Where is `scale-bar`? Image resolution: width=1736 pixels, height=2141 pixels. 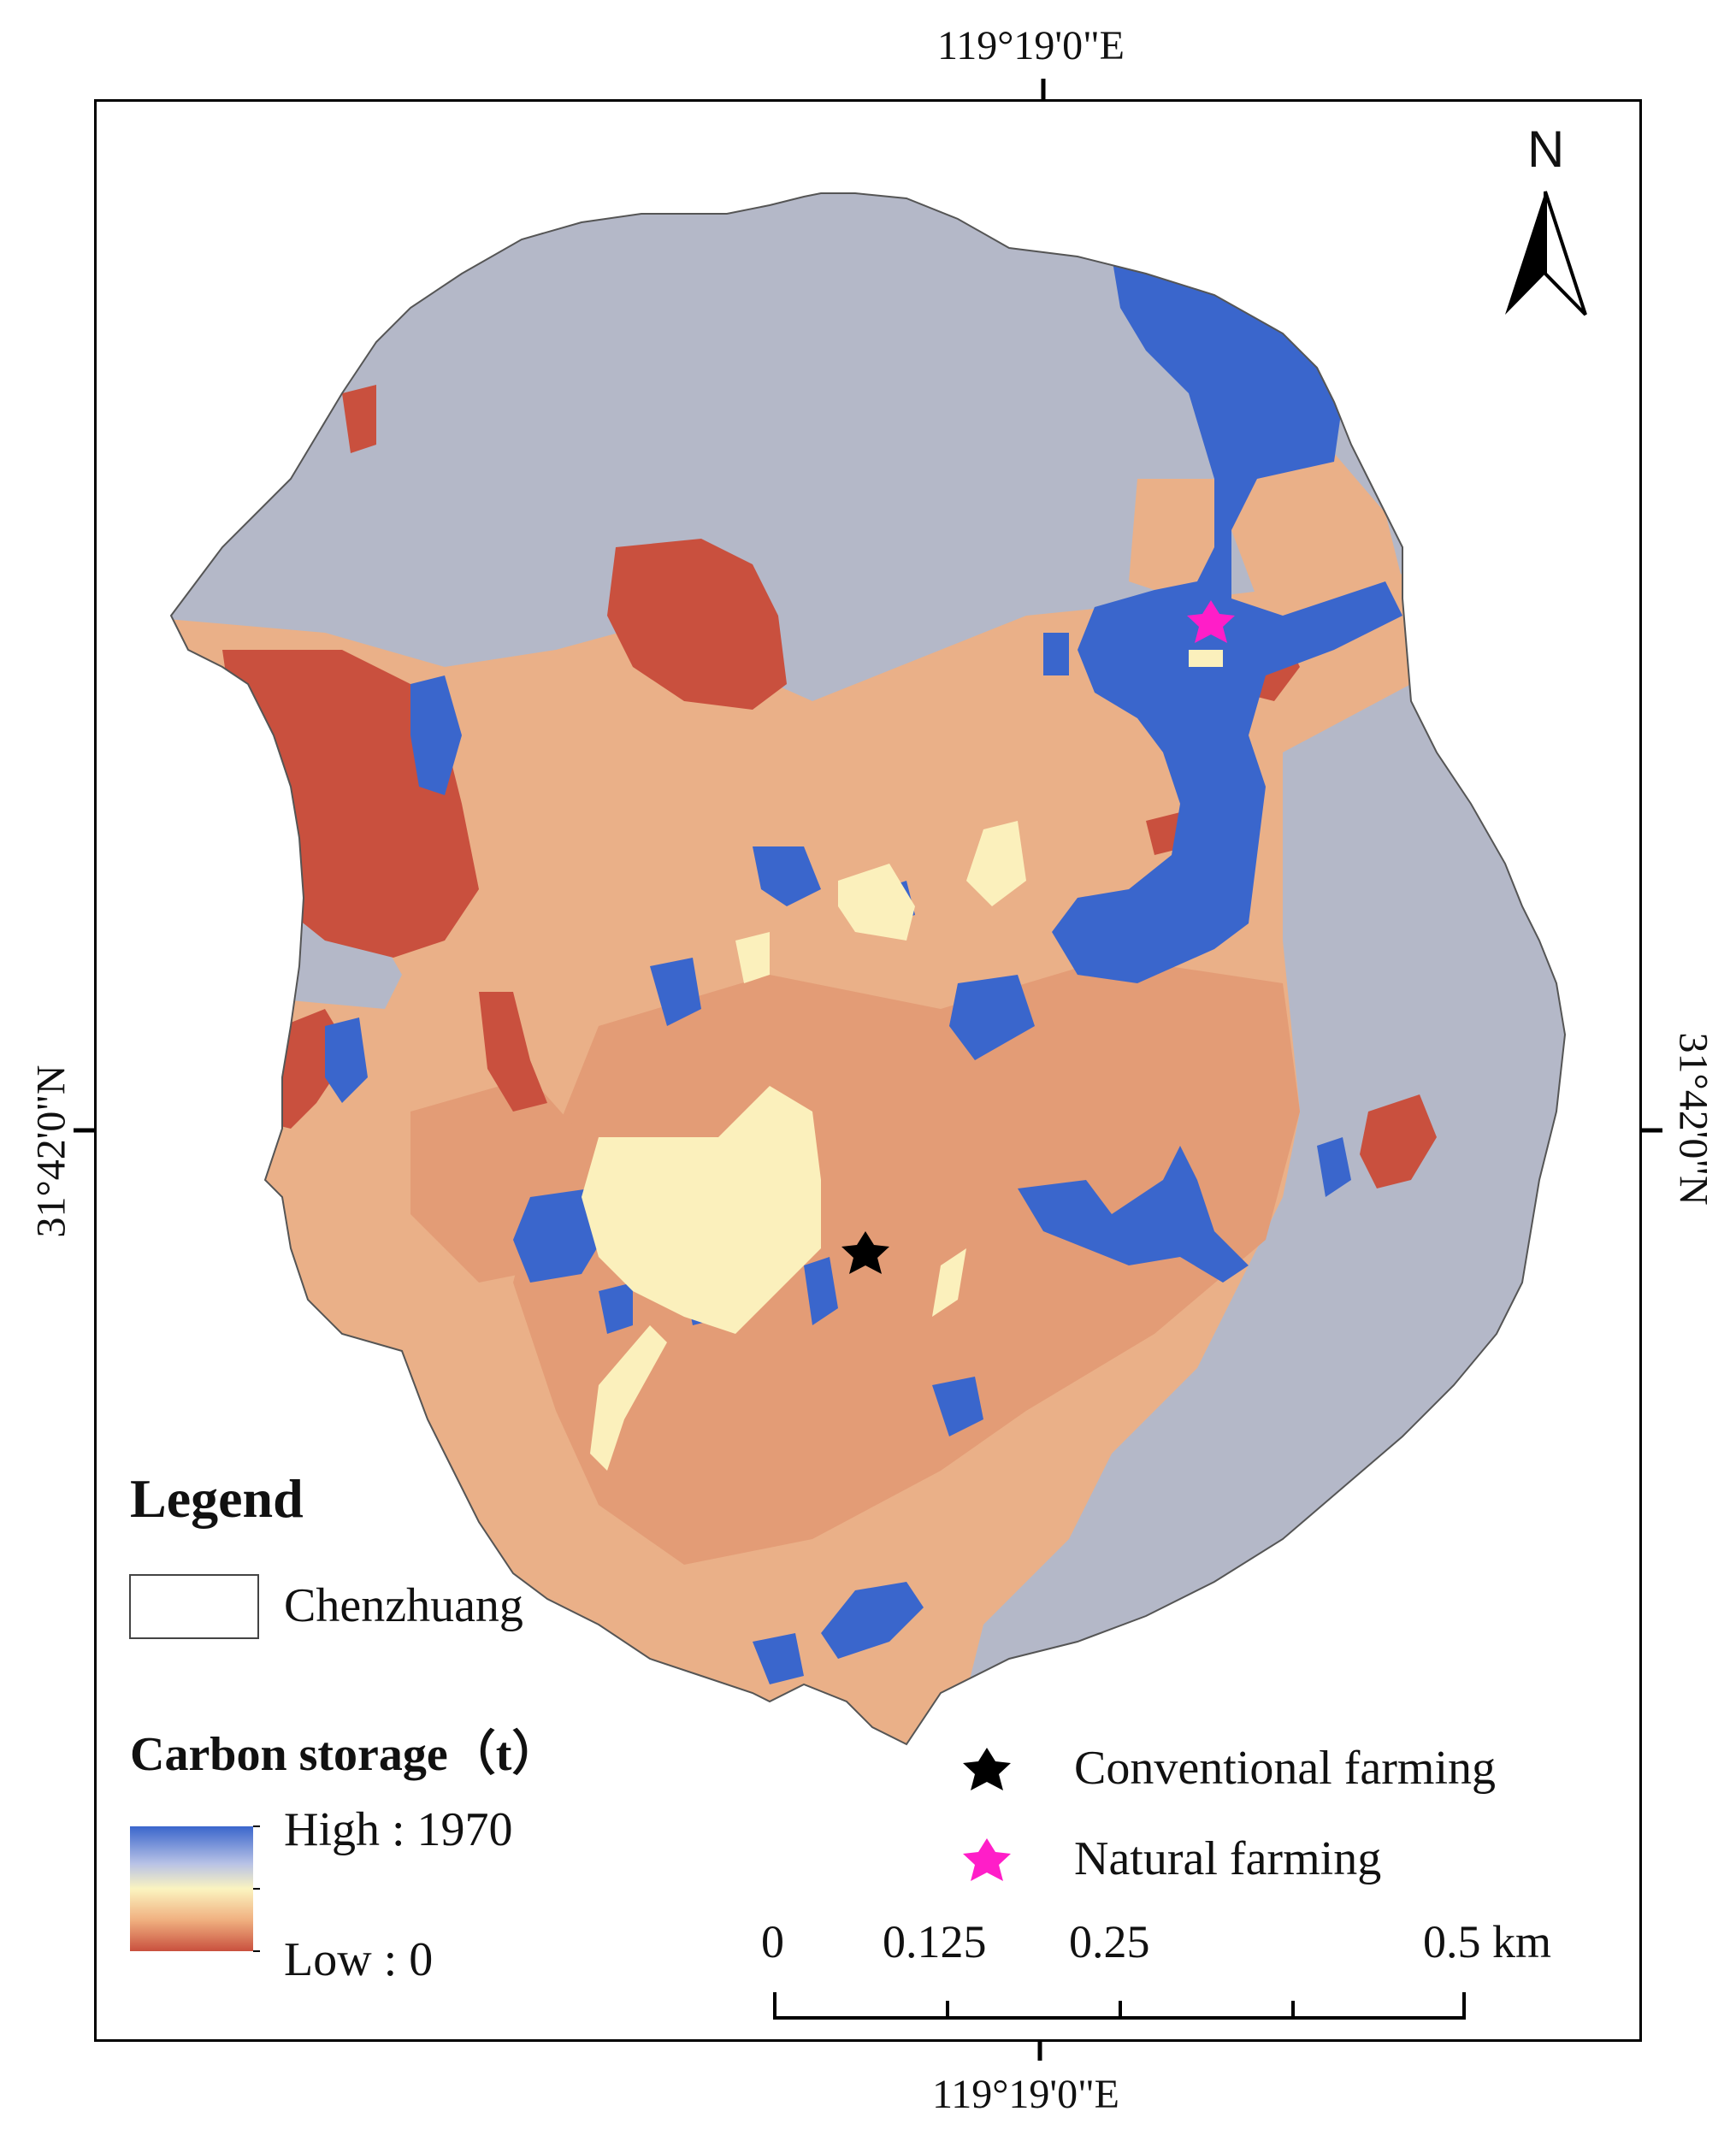 scale-bar is located at coordinates (1119, 2006).